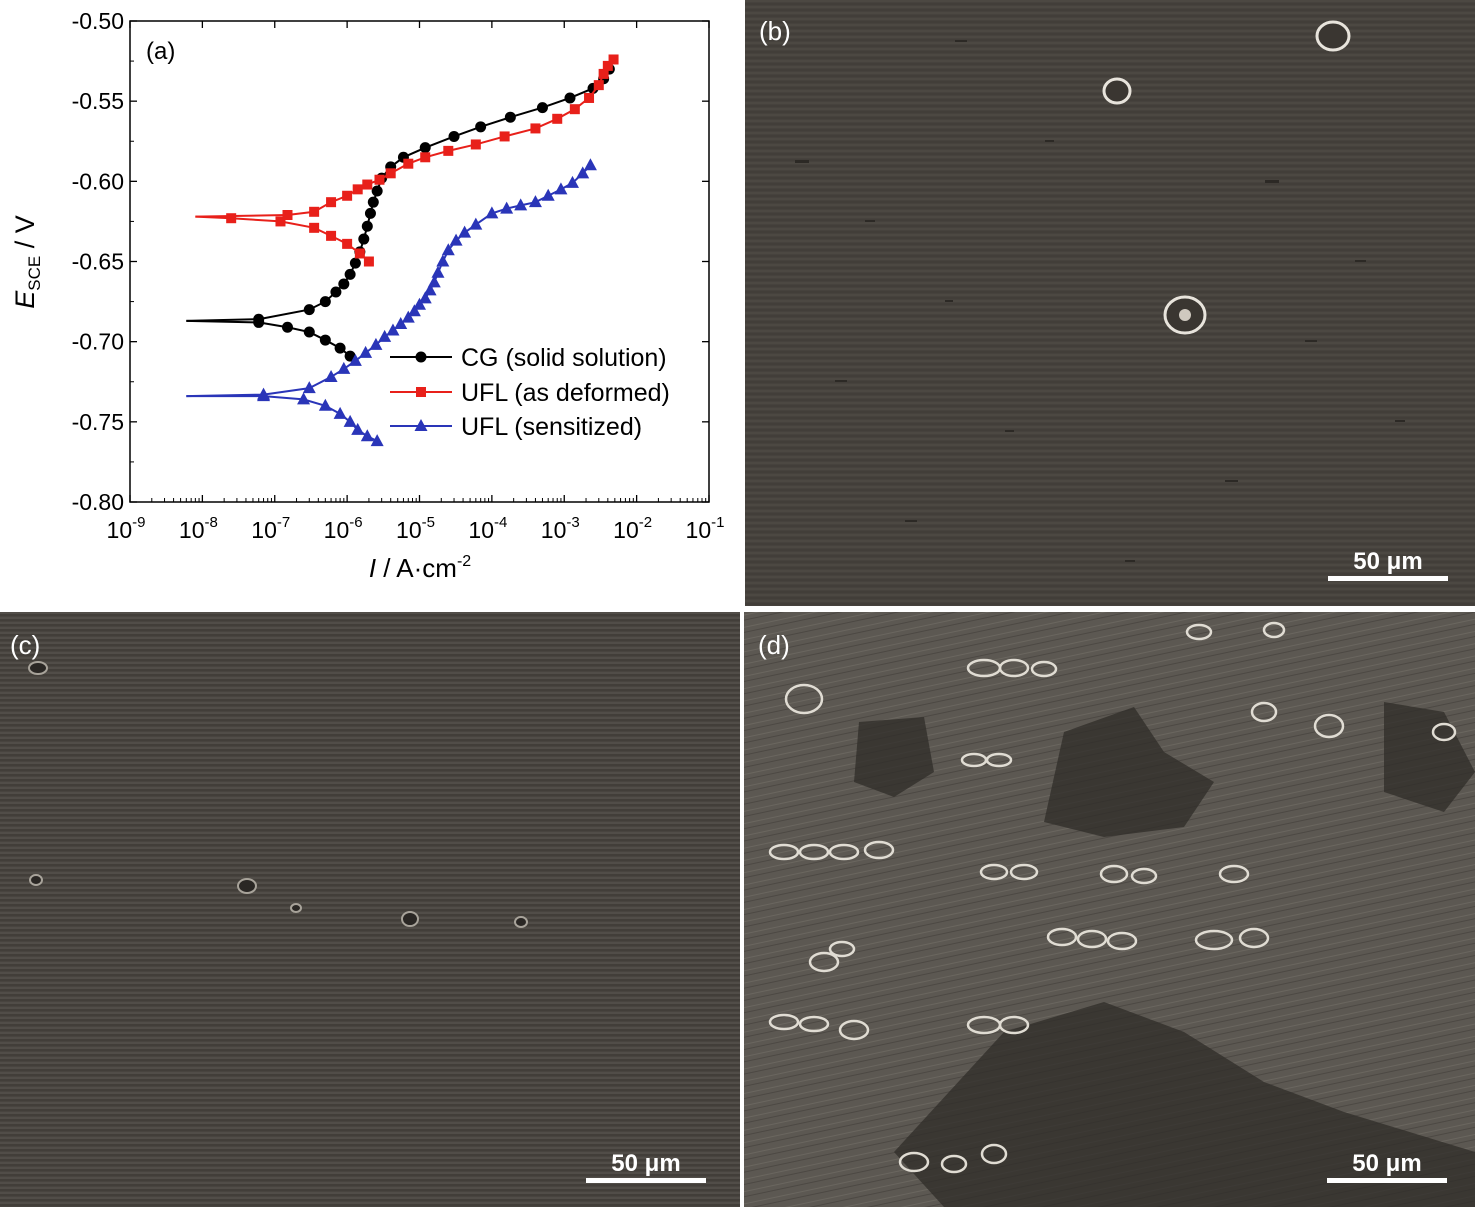 The image size is (1475, 1207). What do you see at coordinates (270, 528) in the screenshot?
I see `x-tick-label: 10⁻⁷` at bounding box center [270, 528].